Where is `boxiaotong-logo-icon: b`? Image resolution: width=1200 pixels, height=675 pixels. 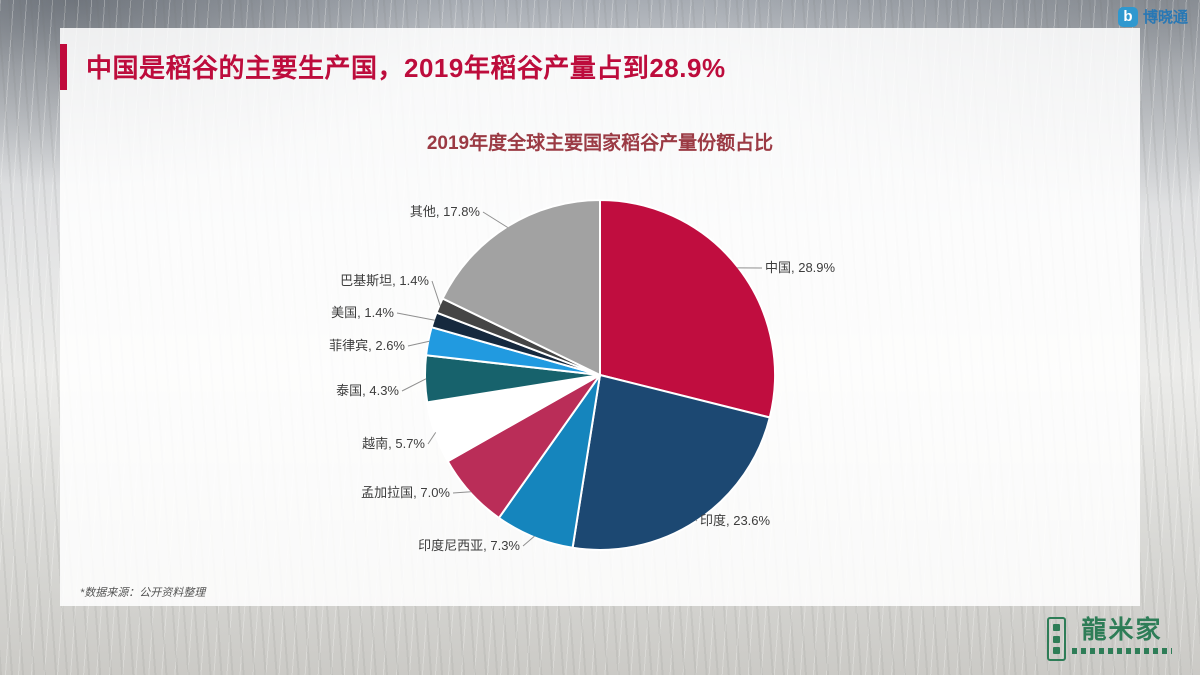
boxiaotong-logo-icon: b is located at coordinates (1127, 16).